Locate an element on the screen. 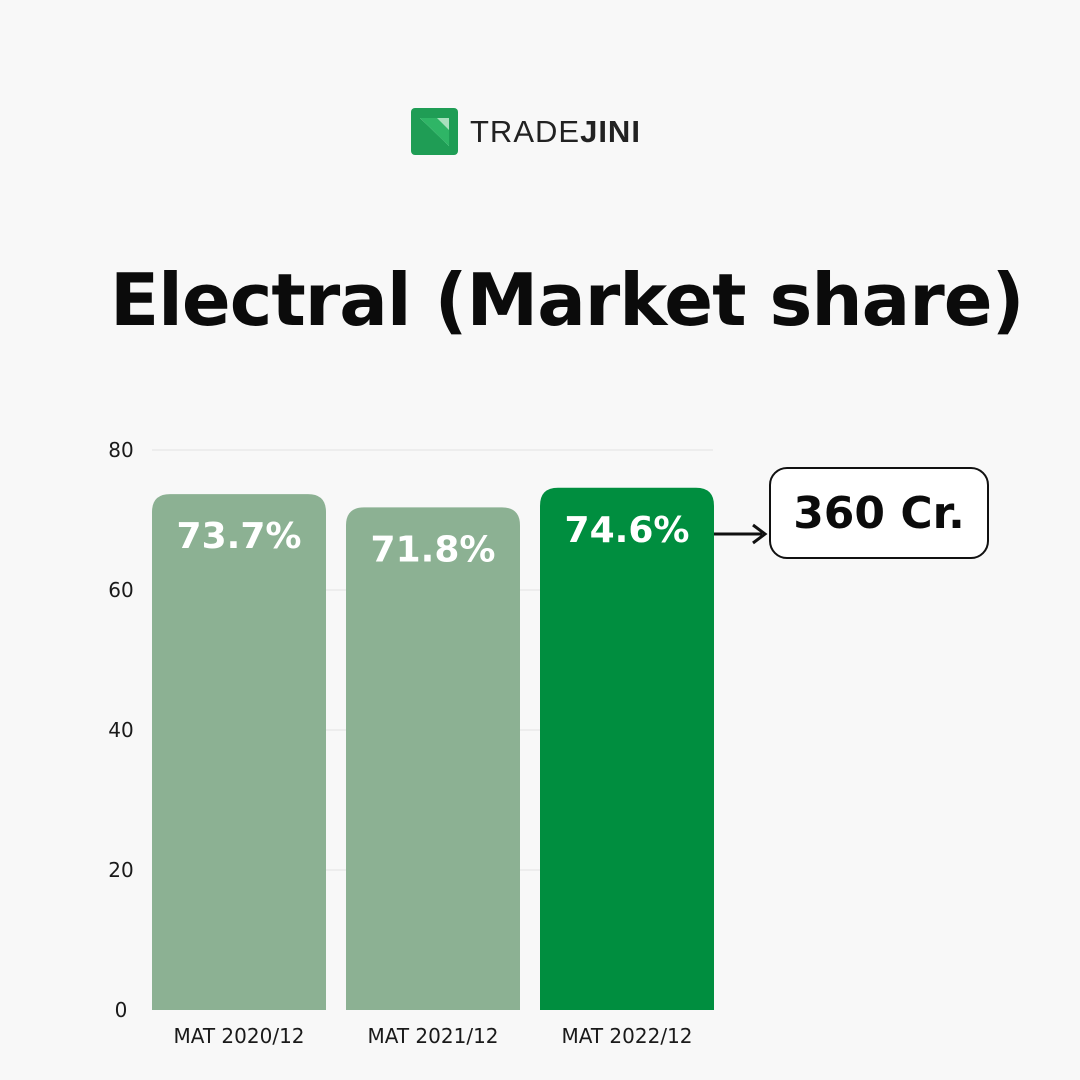 This screenshot has height=1080, width=1080. data-label: 73.7% is located at coordinates (239, 536).